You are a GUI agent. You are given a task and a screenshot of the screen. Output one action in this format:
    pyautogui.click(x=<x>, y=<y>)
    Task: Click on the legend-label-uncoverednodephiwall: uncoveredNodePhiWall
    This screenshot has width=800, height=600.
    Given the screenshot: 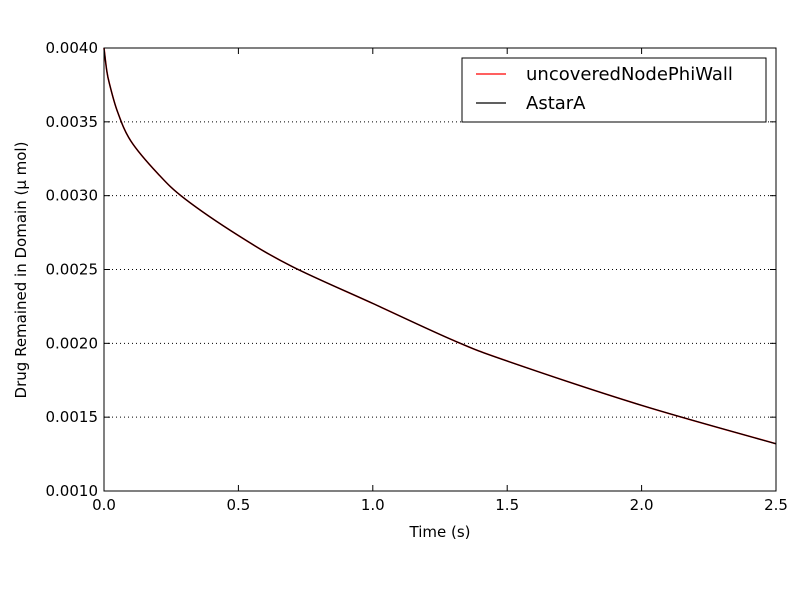 What is the action you would take?
    pyautogui.click(x=629, y=74)
    